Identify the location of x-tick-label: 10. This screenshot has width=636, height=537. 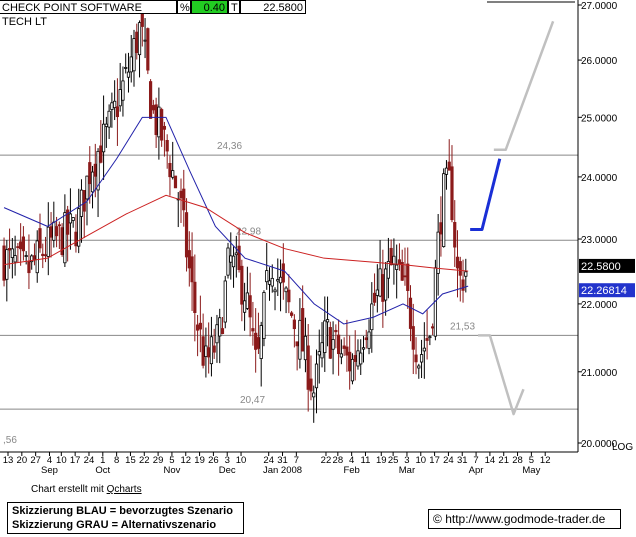
(420, 460).